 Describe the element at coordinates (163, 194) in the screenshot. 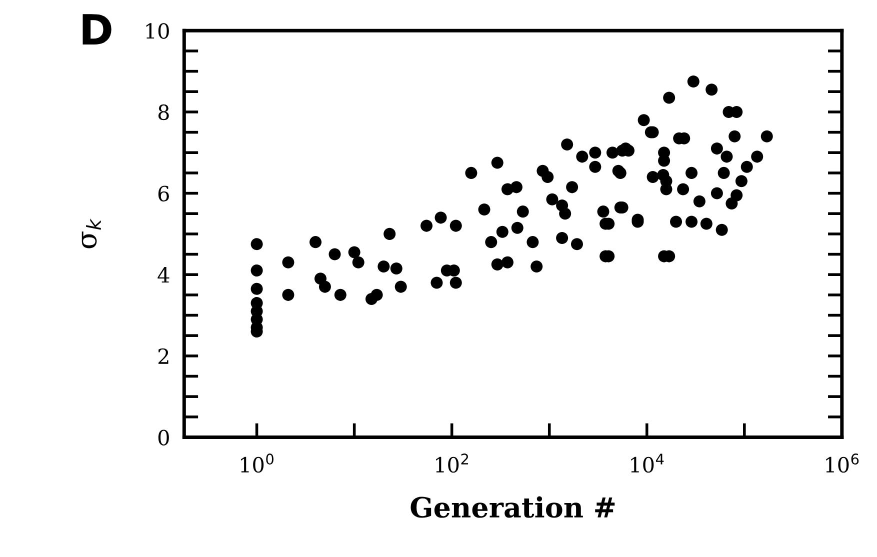

I see `y-tick-label: 6` at that location.